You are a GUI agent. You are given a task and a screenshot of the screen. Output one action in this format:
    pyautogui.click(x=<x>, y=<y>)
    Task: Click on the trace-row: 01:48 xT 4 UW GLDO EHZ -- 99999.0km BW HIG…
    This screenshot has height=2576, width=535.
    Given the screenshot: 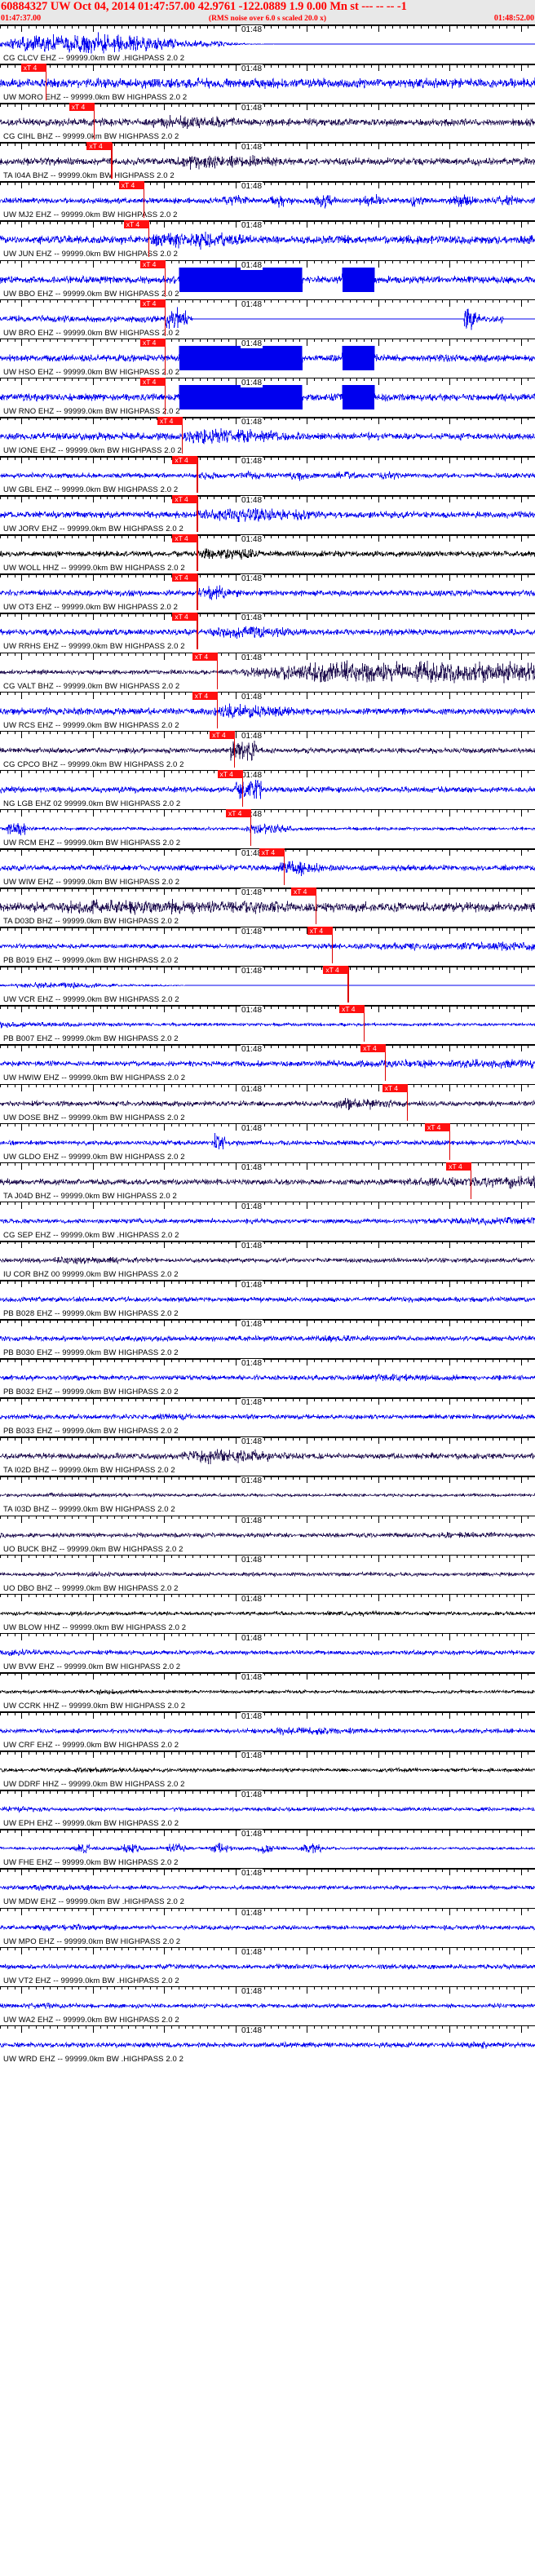 What is the action you would take?
    pyautogui.click(x=267, y=1142)
    